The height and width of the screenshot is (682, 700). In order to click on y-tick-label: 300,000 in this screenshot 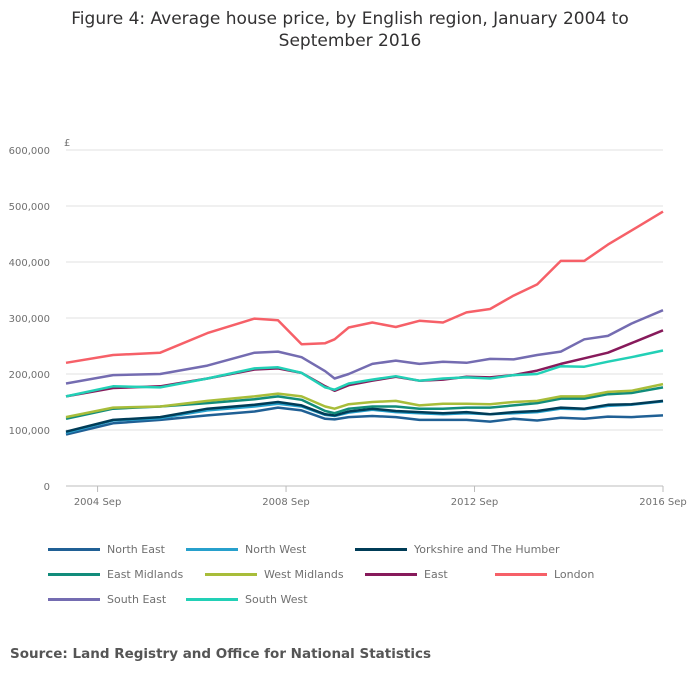, I will do `click(29, 319)`.